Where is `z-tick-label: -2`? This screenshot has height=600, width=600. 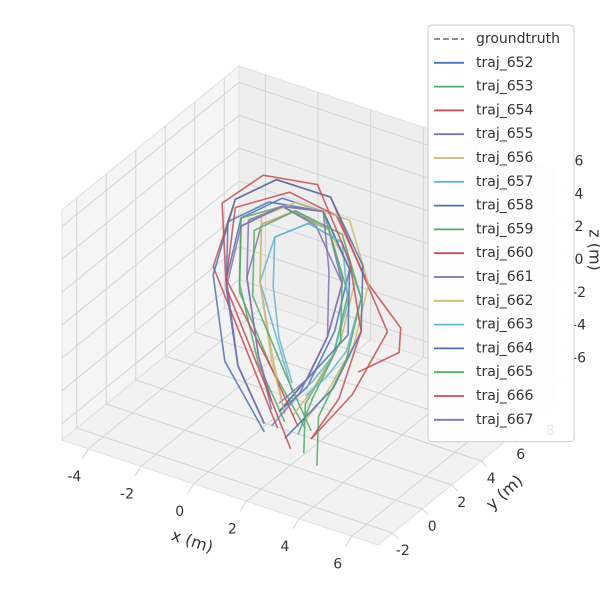
z-tick-label: -2 is located at coordinates (579, 293).